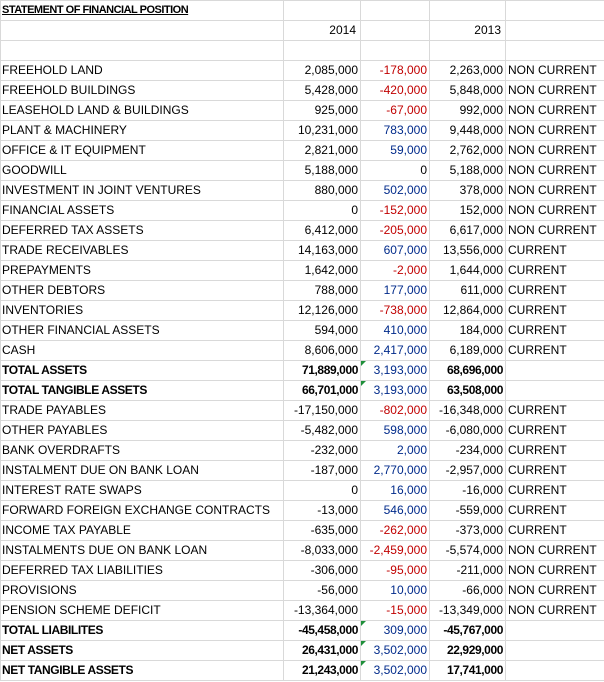  I want to click on line-item-label: DEFERRED TAX ASSETS, so click(142, 230).